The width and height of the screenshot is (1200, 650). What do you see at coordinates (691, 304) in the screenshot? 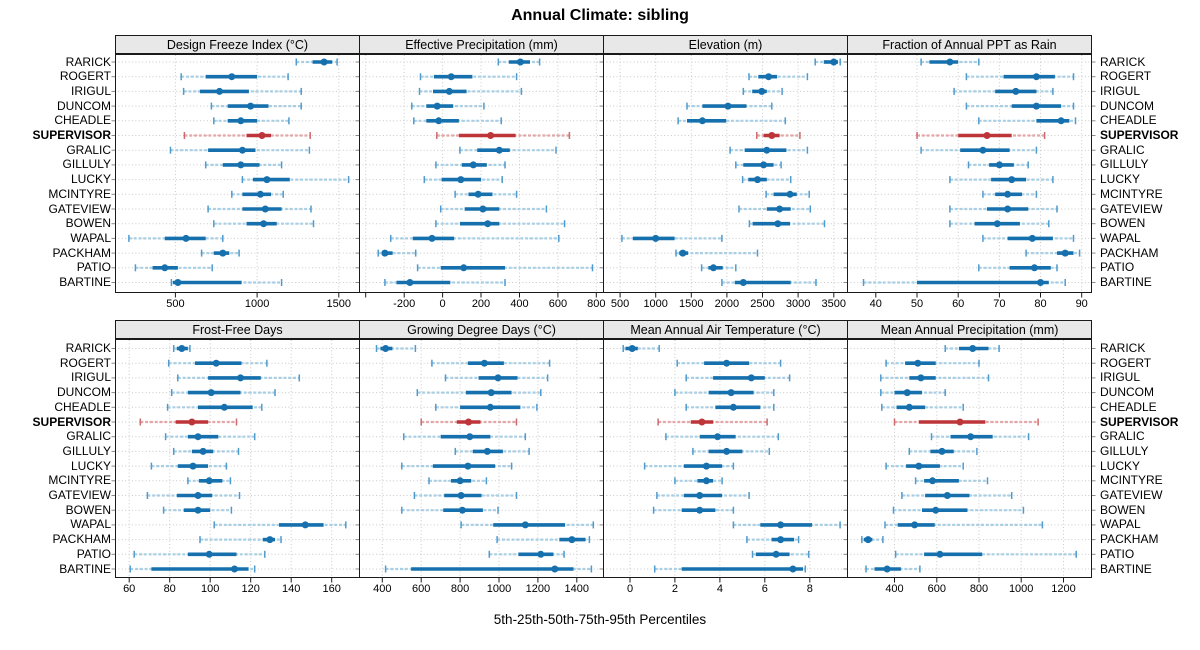
I see `axis-tick-label: 1500` at bounding box center [691, 304].